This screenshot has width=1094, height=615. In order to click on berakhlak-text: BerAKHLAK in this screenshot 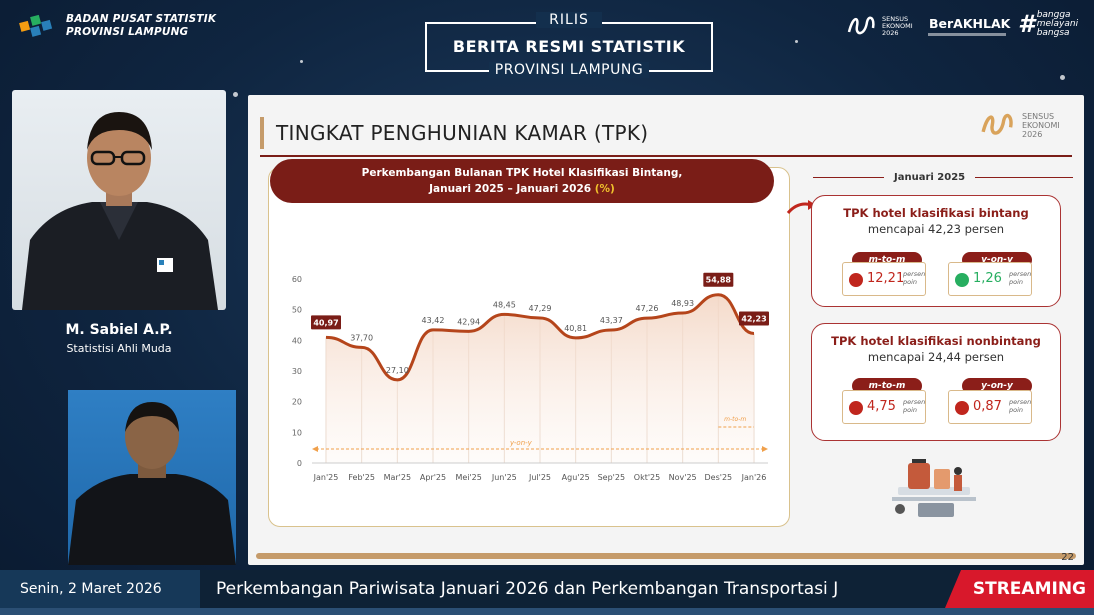, I will do `click(970, 23)`.